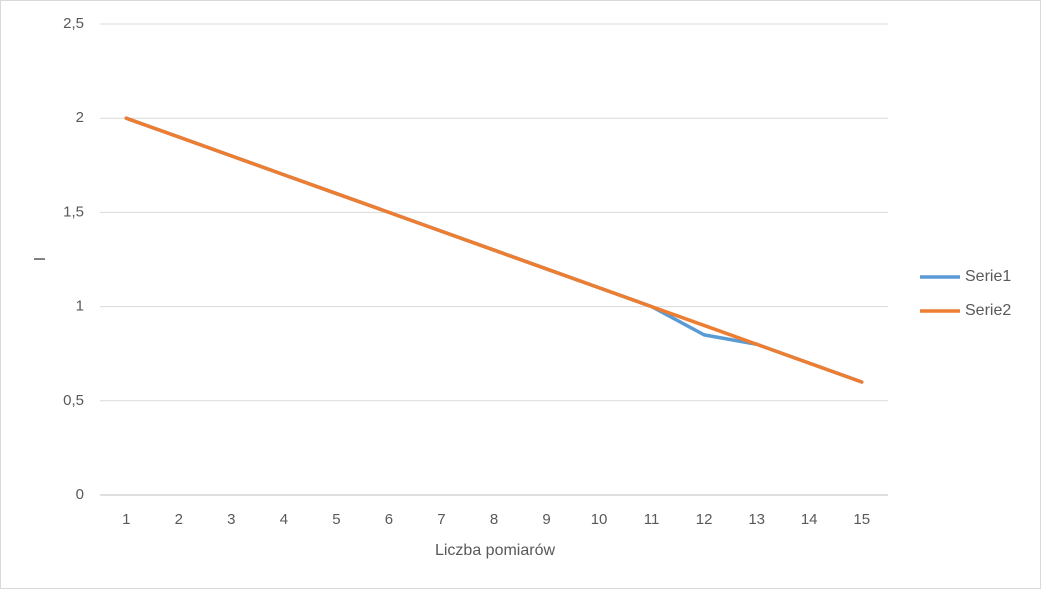 The height and width of the screenshot is (589, 1041). Describe the element at coordinates (80, 117) in the screenshot. I see `y-tick-label: 2` at that location.